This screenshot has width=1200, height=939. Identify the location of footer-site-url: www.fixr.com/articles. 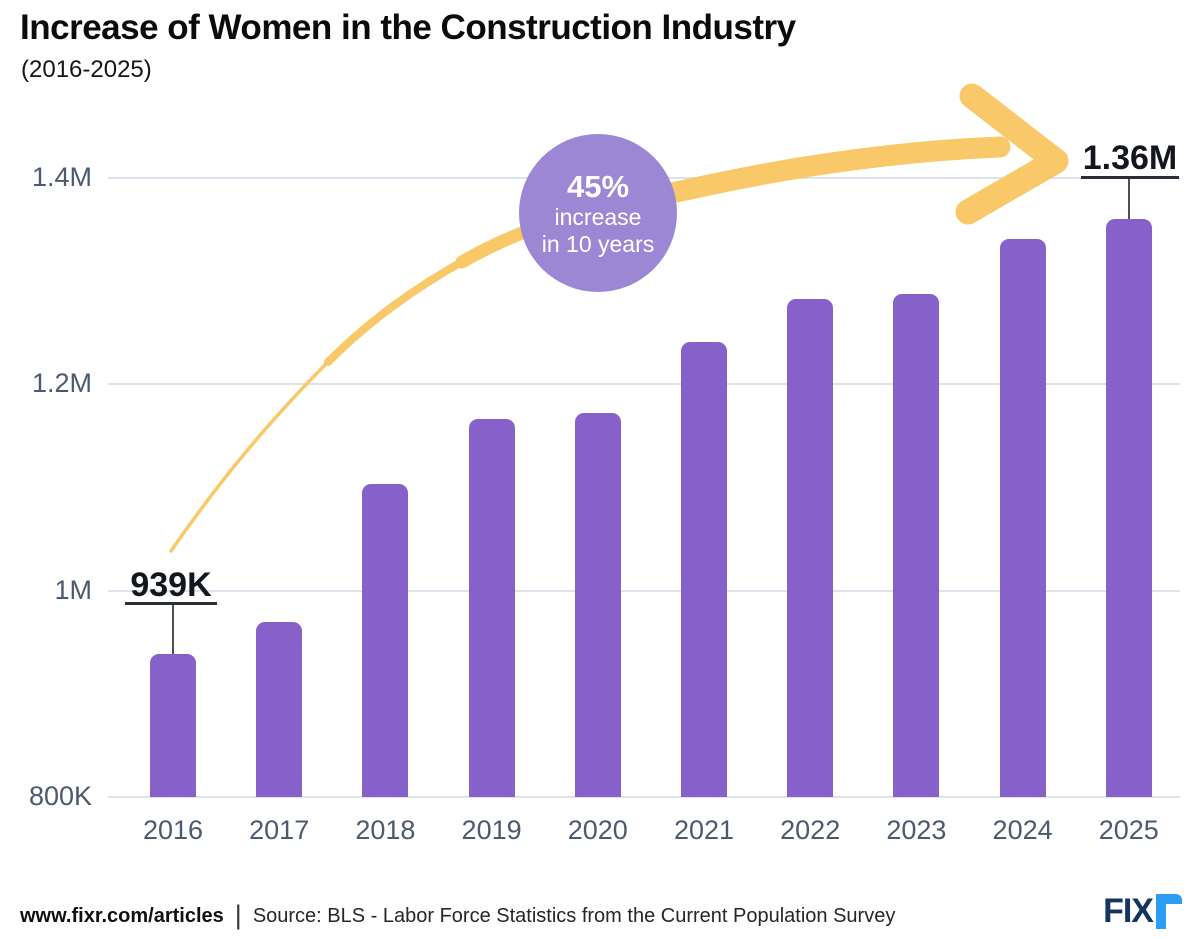
(122, 916).